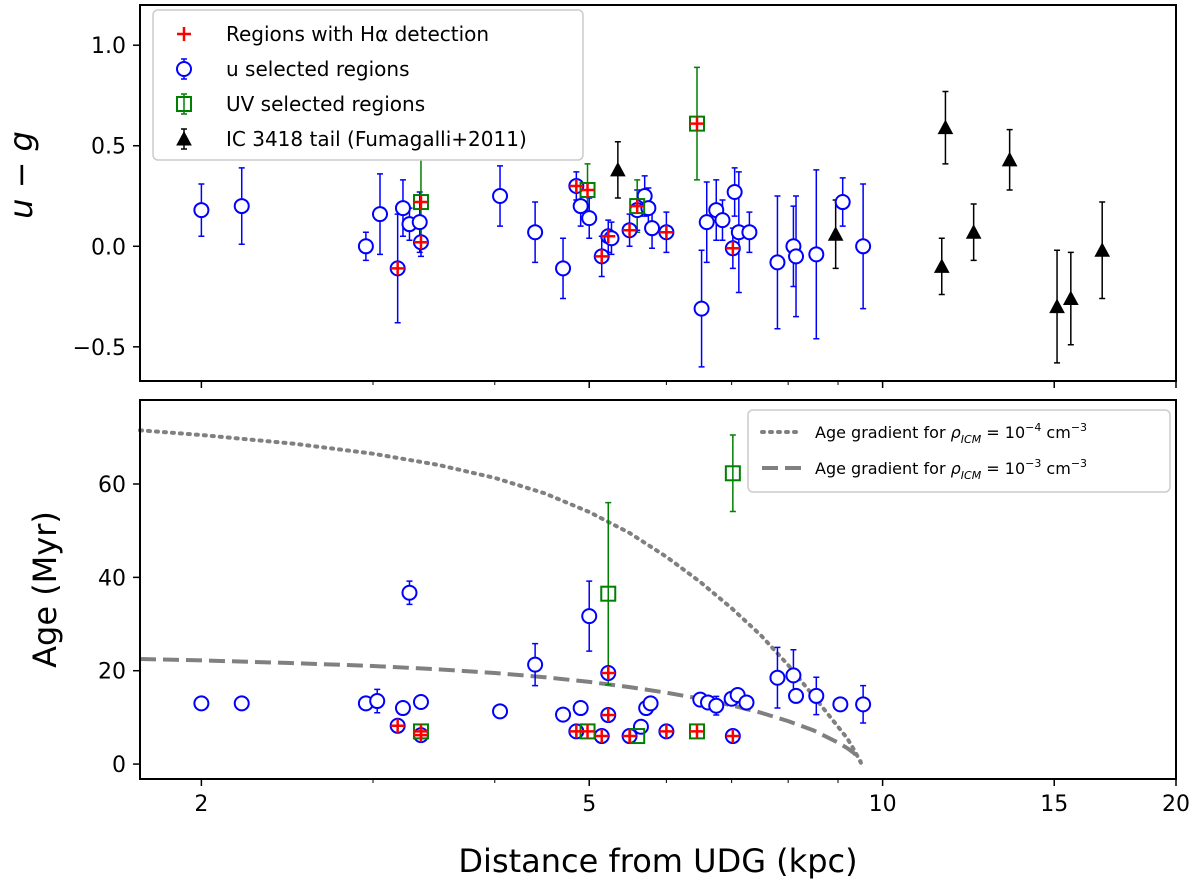 This screenshot has width=1200, height=883. Describe the element at coordinates (184, 69) in the screenshot. I see `legend-marker-u` at that location.